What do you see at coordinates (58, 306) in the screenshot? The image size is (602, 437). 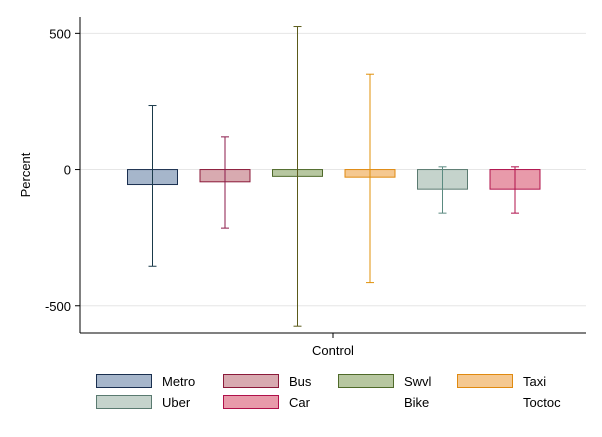 I see `y-tick-label: -500` at bounding box center [58, 306].